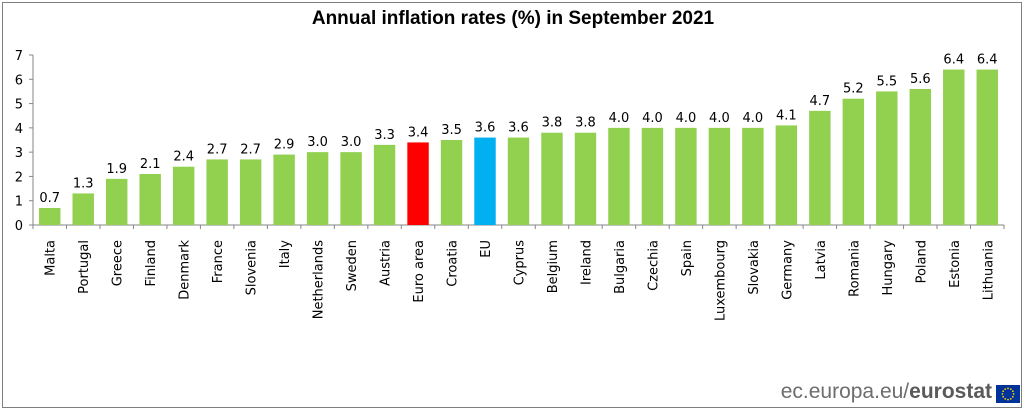  I want to click on bar-germany, so click(786, 175).